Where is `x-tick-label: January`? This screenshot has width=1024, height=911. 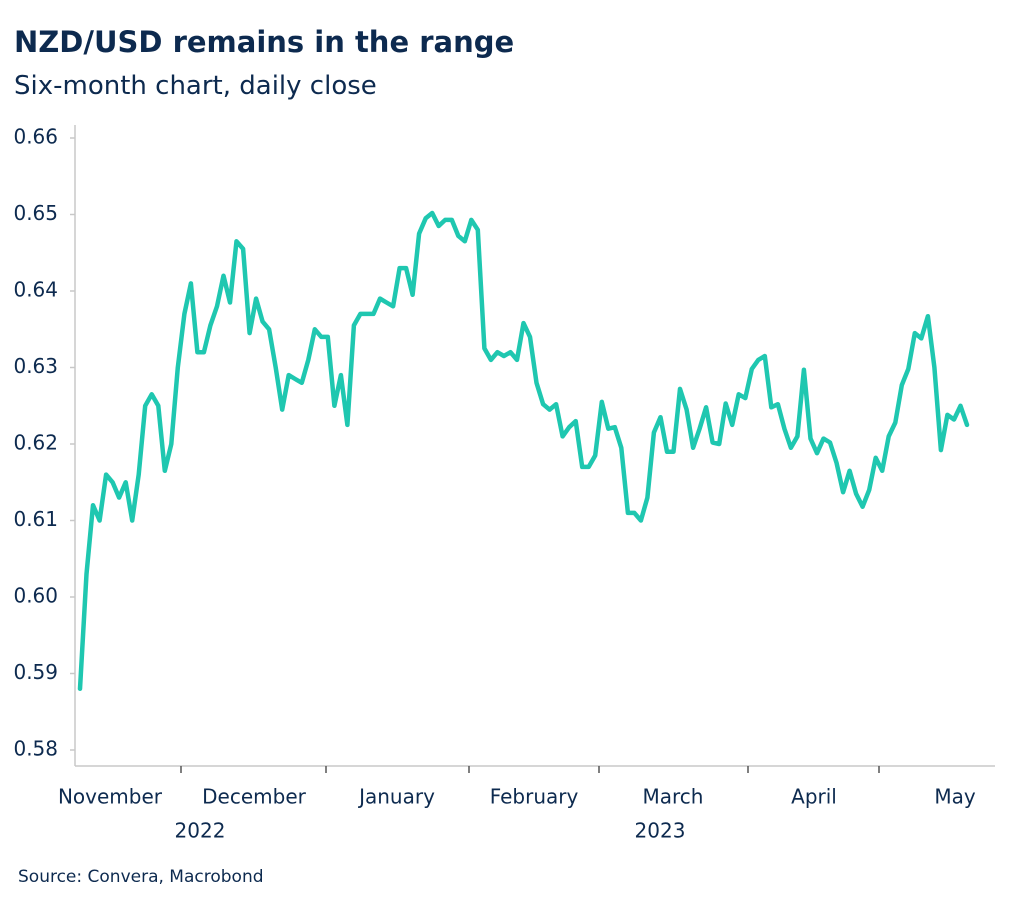 x-tick-label: January is located at coordinates (396, 797).